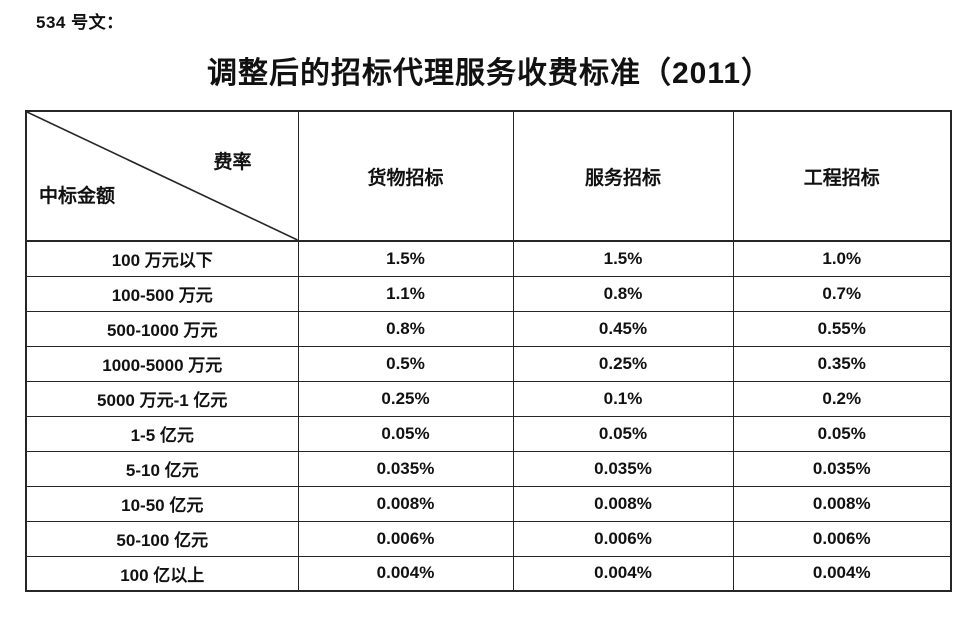  What do you see at coordinates (405, 176) in the screenshot?
I see `column-header-goods: 货物招标` at bounding box center [405, 176].